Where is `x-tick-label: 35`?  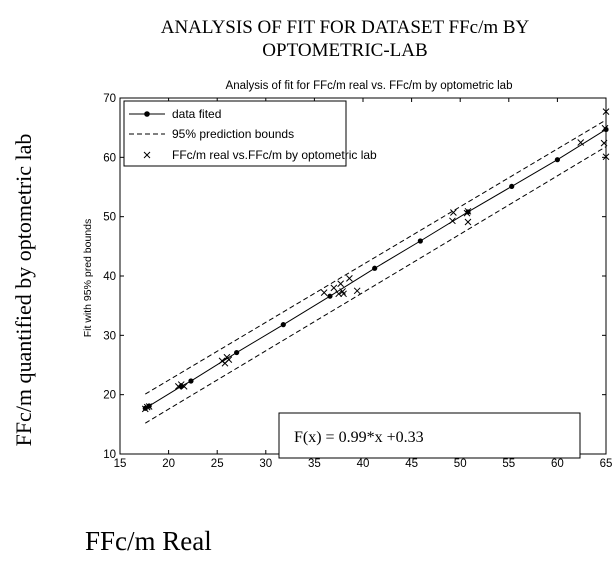 x-tick-label: 35 is located at coordinates (314, 464).